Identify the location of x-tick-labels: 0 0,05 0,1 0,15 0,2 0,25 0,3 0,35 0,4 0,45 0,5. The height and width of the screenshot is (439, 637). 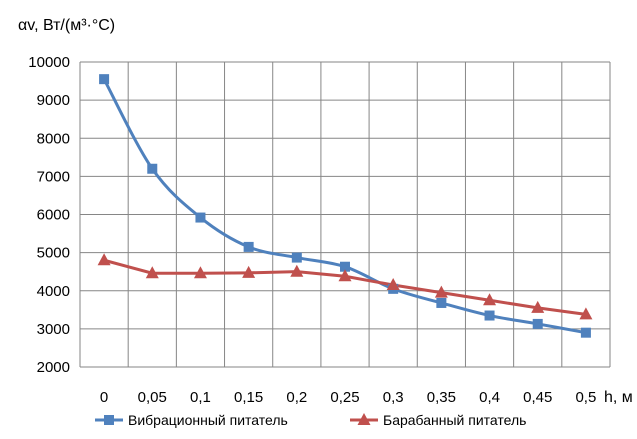
(348, 397).